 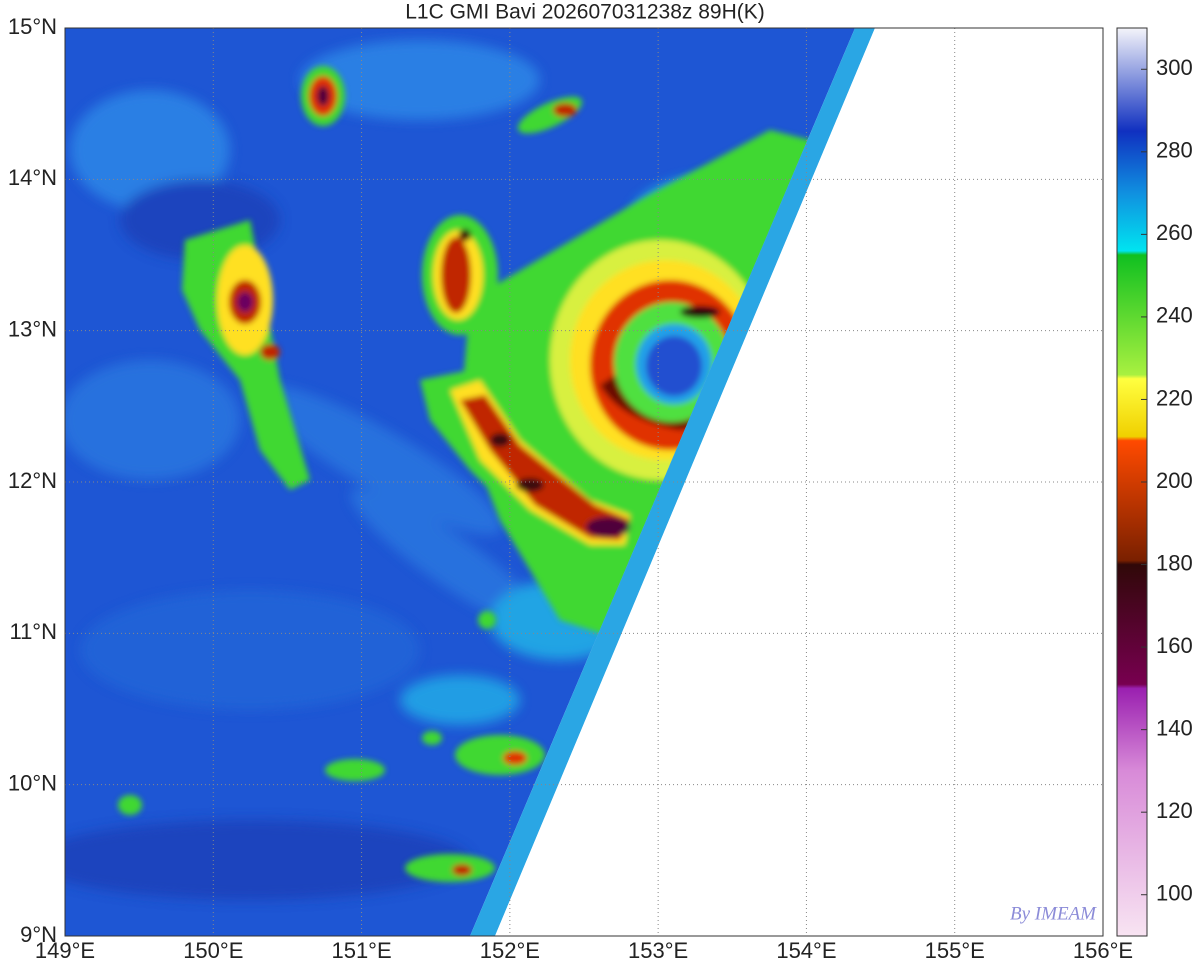 What do you see at coordinates (955, 950) in the screenshot?
I see `x-tick-label: 155°E` at bounding box center [955, 950].